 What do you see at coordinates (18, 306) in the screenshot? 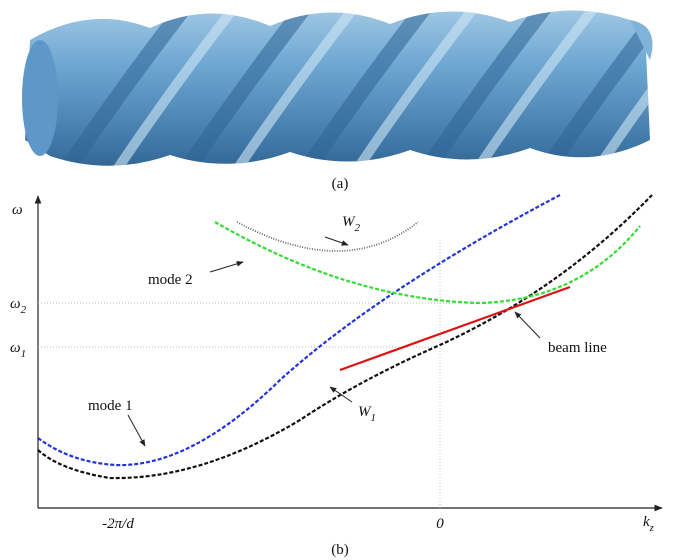
I see `y-tick-label: ω2` at bounding box center [18, 306].